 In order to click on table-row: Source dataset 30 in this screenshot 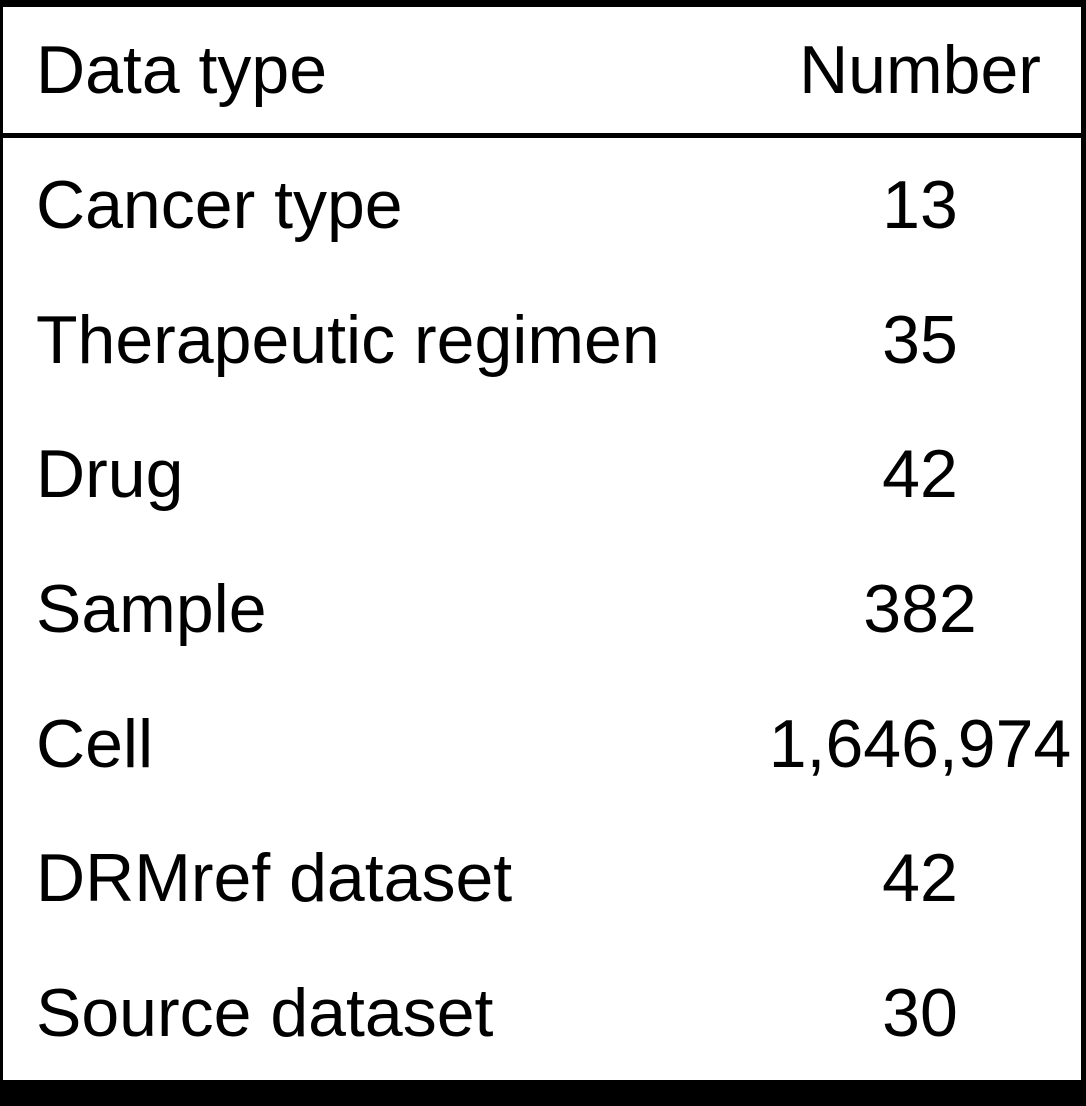, I will do `click(542, 1012)`.